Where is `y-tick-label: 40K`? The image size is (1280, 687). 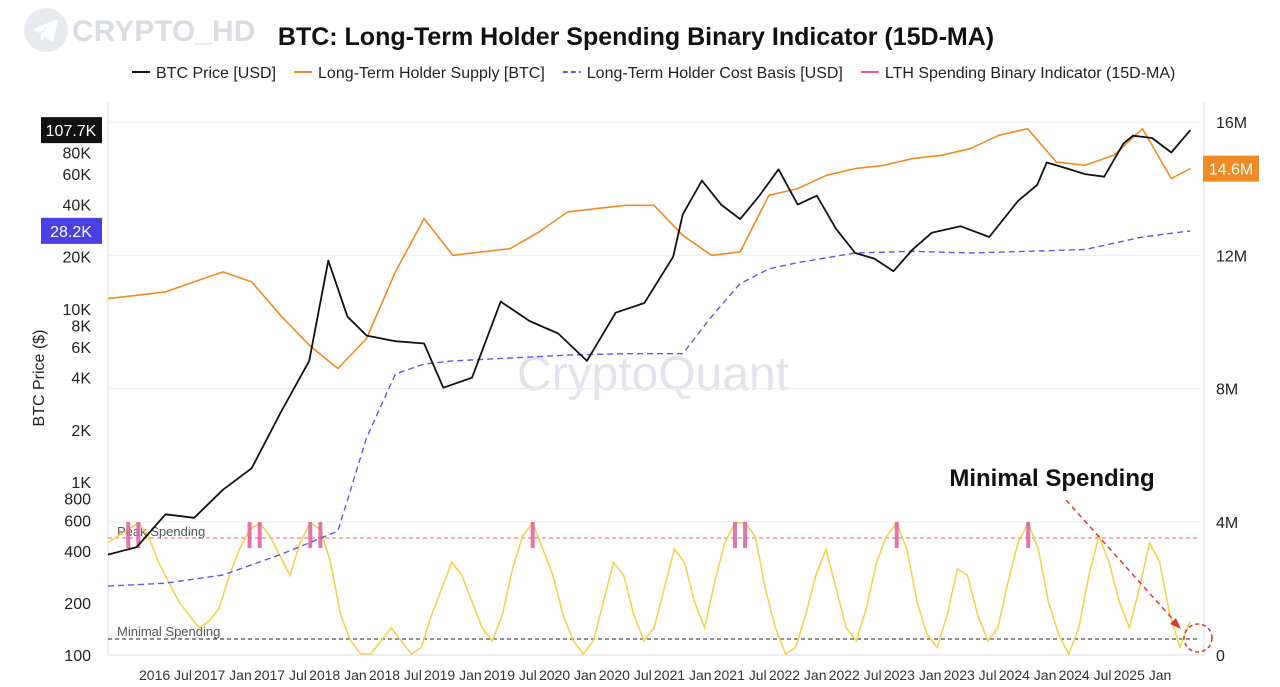
y-tick-label: 40K is located at coordinates (77, 206).